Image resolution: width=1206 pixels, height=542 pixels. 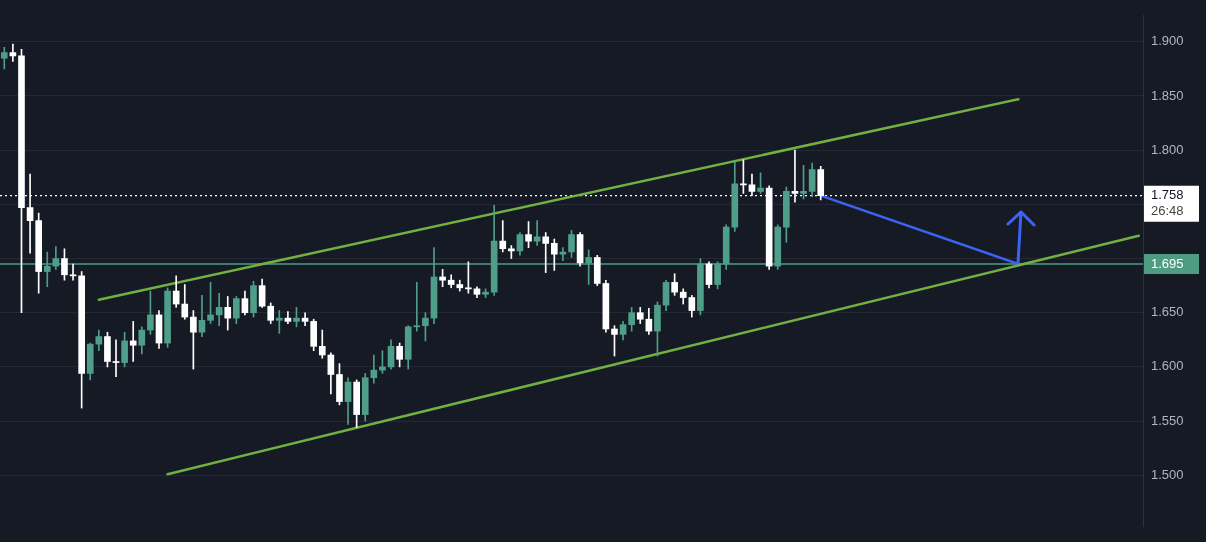 I want to click on ref-line-label: 1.695, so click(x=1167, y=263).